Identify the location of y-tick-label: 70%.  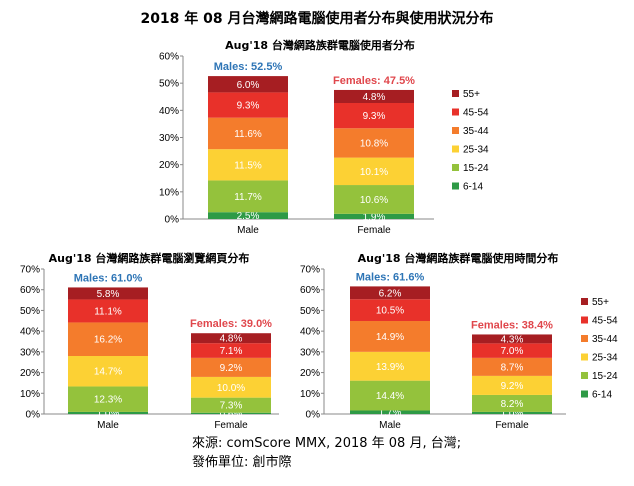
(310, 270).